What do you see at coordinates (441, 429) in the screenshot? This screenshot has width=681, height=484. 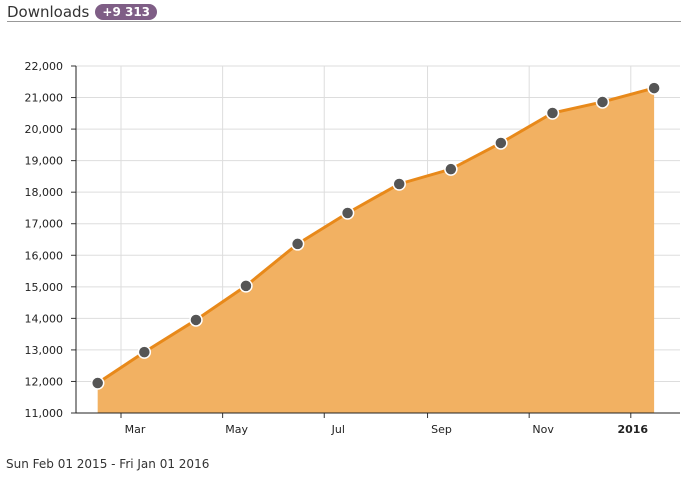 I see `x-tick-label: Sep` at bounding box center [441, 429].